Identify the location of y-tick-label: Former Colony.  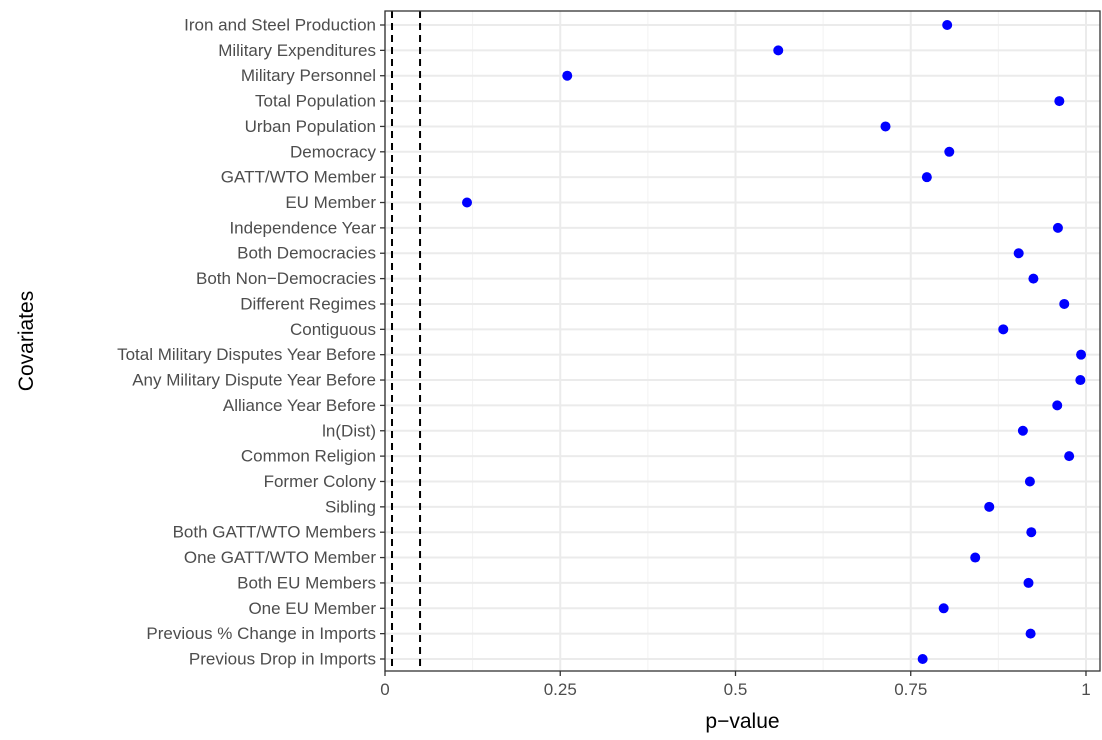
(320, 481).